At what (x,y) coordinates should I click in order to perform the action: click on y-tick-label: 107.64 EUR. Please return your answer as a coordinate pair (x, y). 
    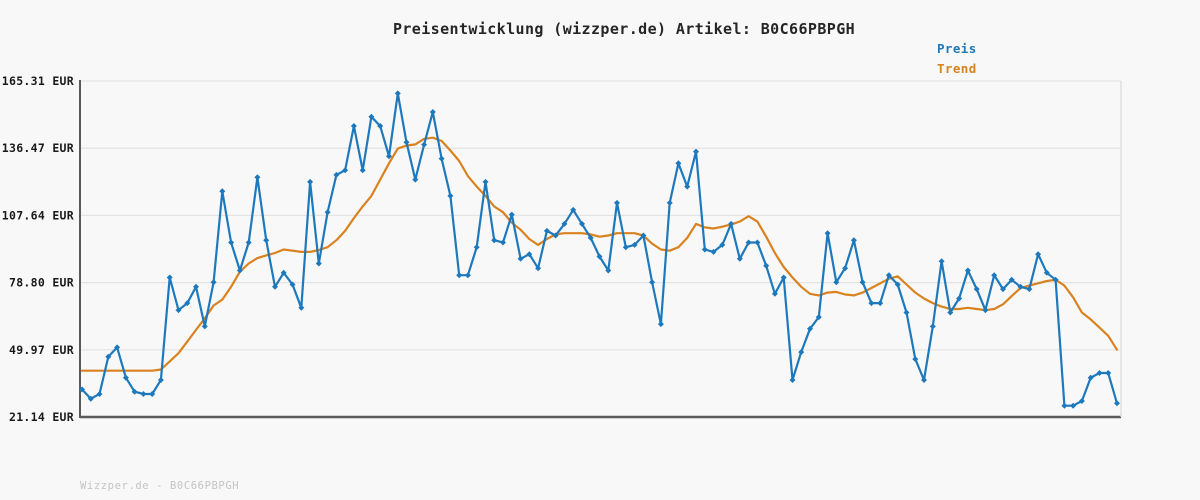
    Looking at the image, I should click on (38, 215).